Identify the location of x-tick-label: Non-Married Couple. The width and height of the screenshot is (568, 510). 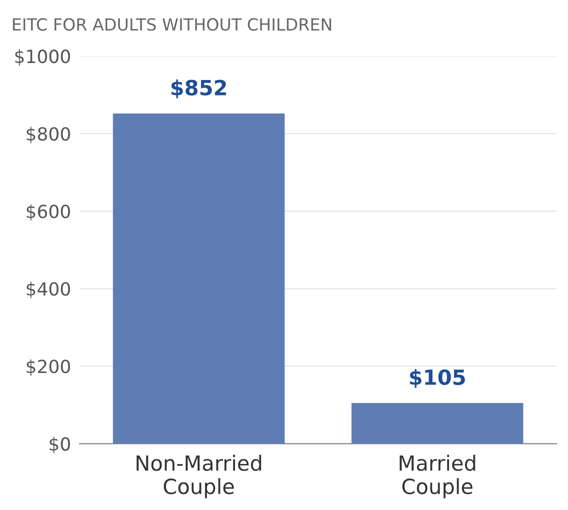
(199, 476).